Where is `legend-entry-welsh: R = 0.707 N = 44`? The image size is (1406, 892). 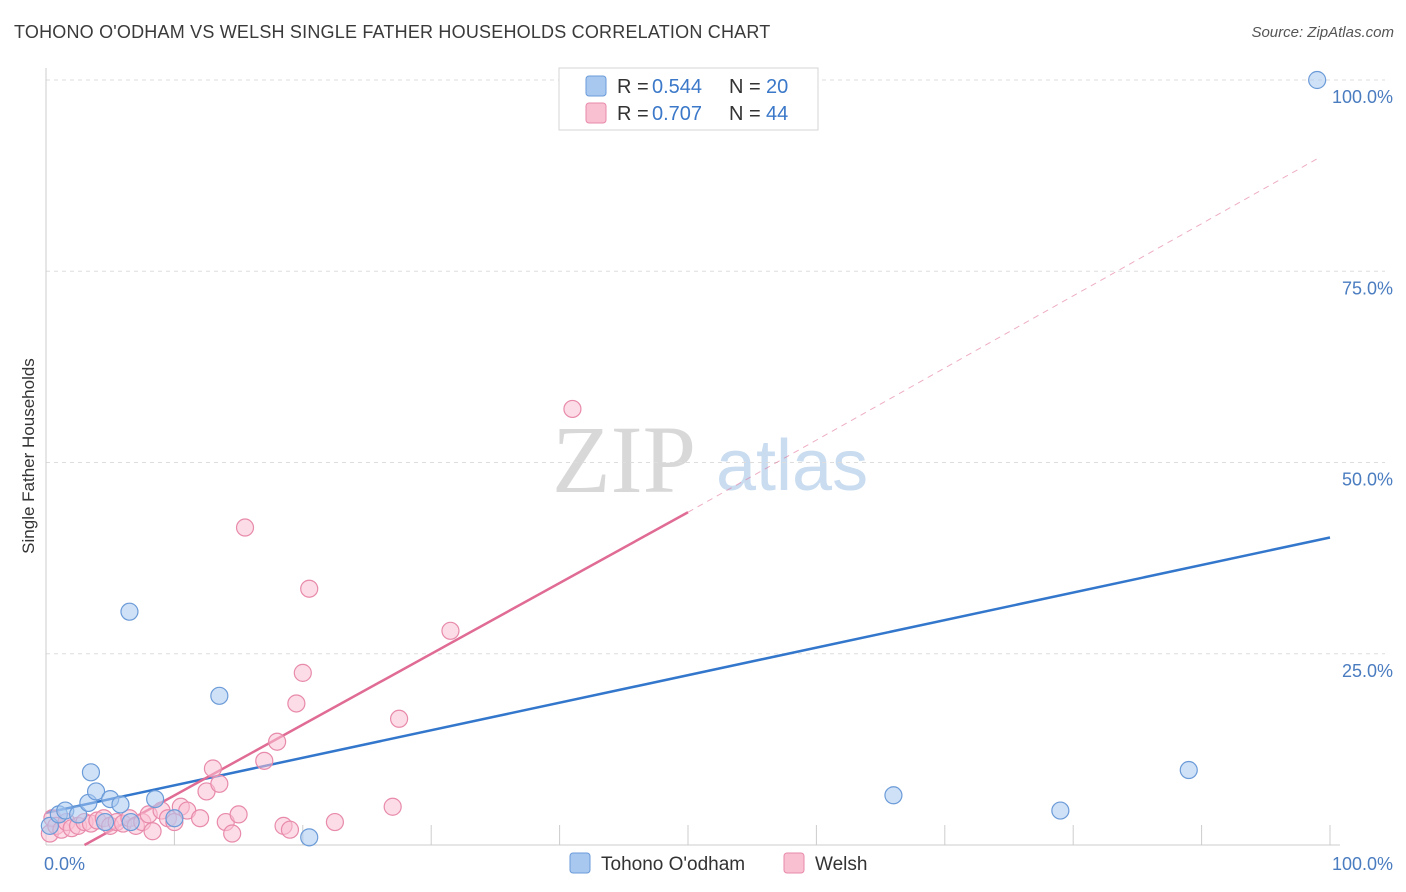
legend-entry-welsh: R = 0.707 N = 44 is located at coordinates (686, 113).